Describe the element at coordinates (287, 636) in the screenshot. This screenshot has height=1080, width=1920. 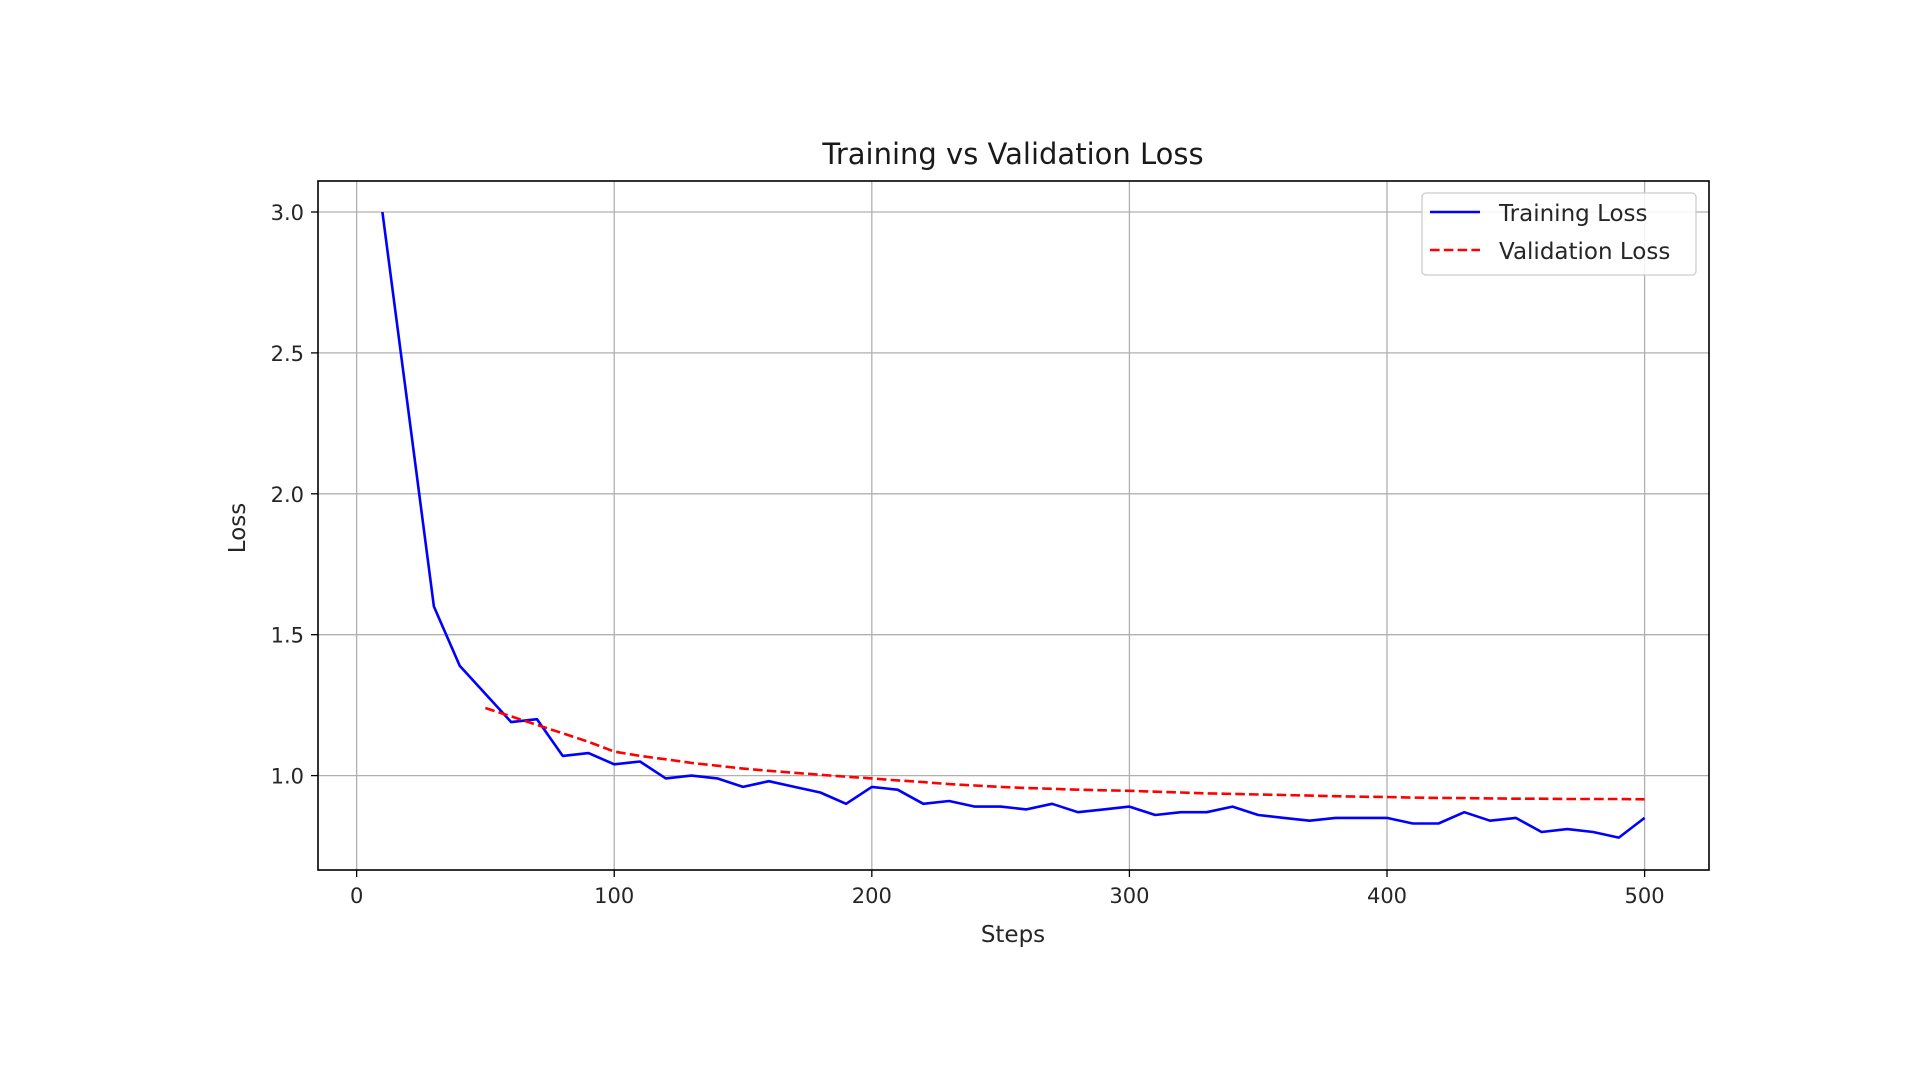
I see `y-tick-label: 1.5` at that location.